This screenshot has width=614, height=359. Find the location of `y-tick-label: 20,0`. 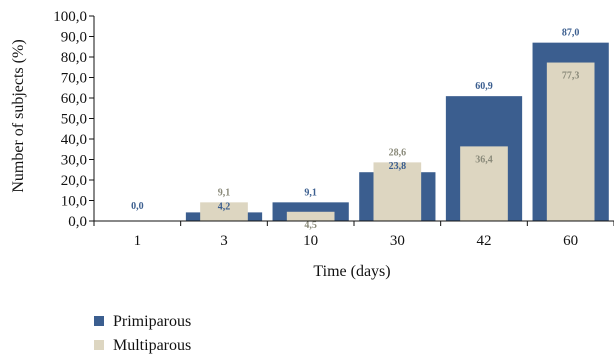

y-tick-label: 20,0 is located at coordinates (74, 181).